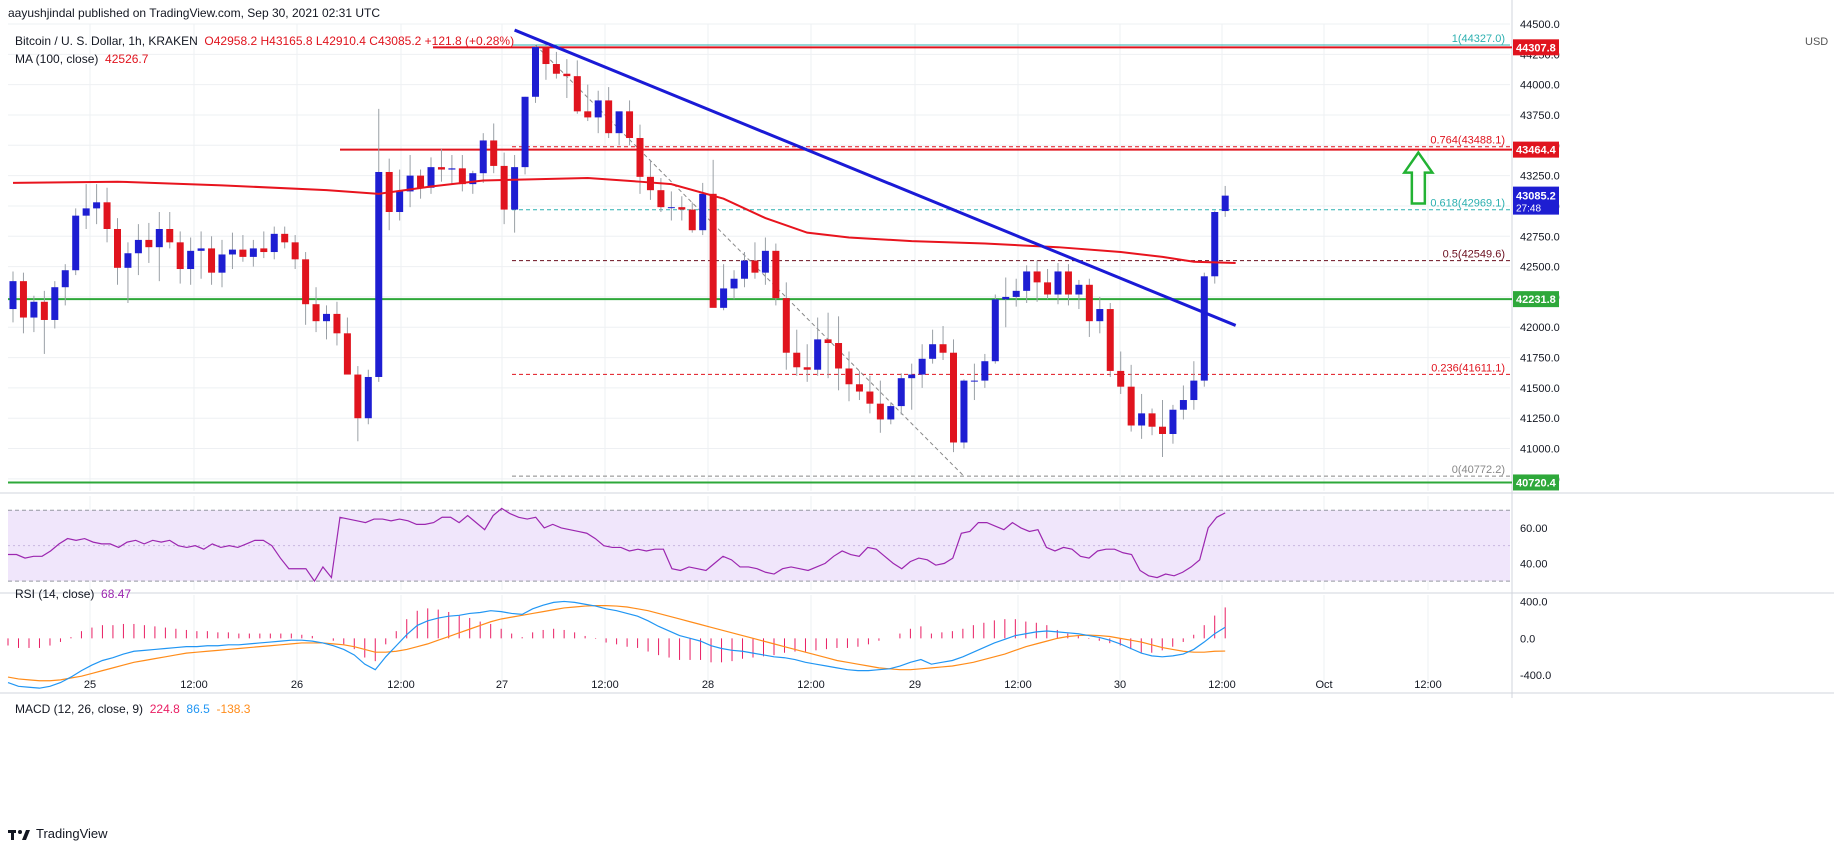  I want to click on ma-legend: MA (100, close) 42526.7, so click(81, 59).